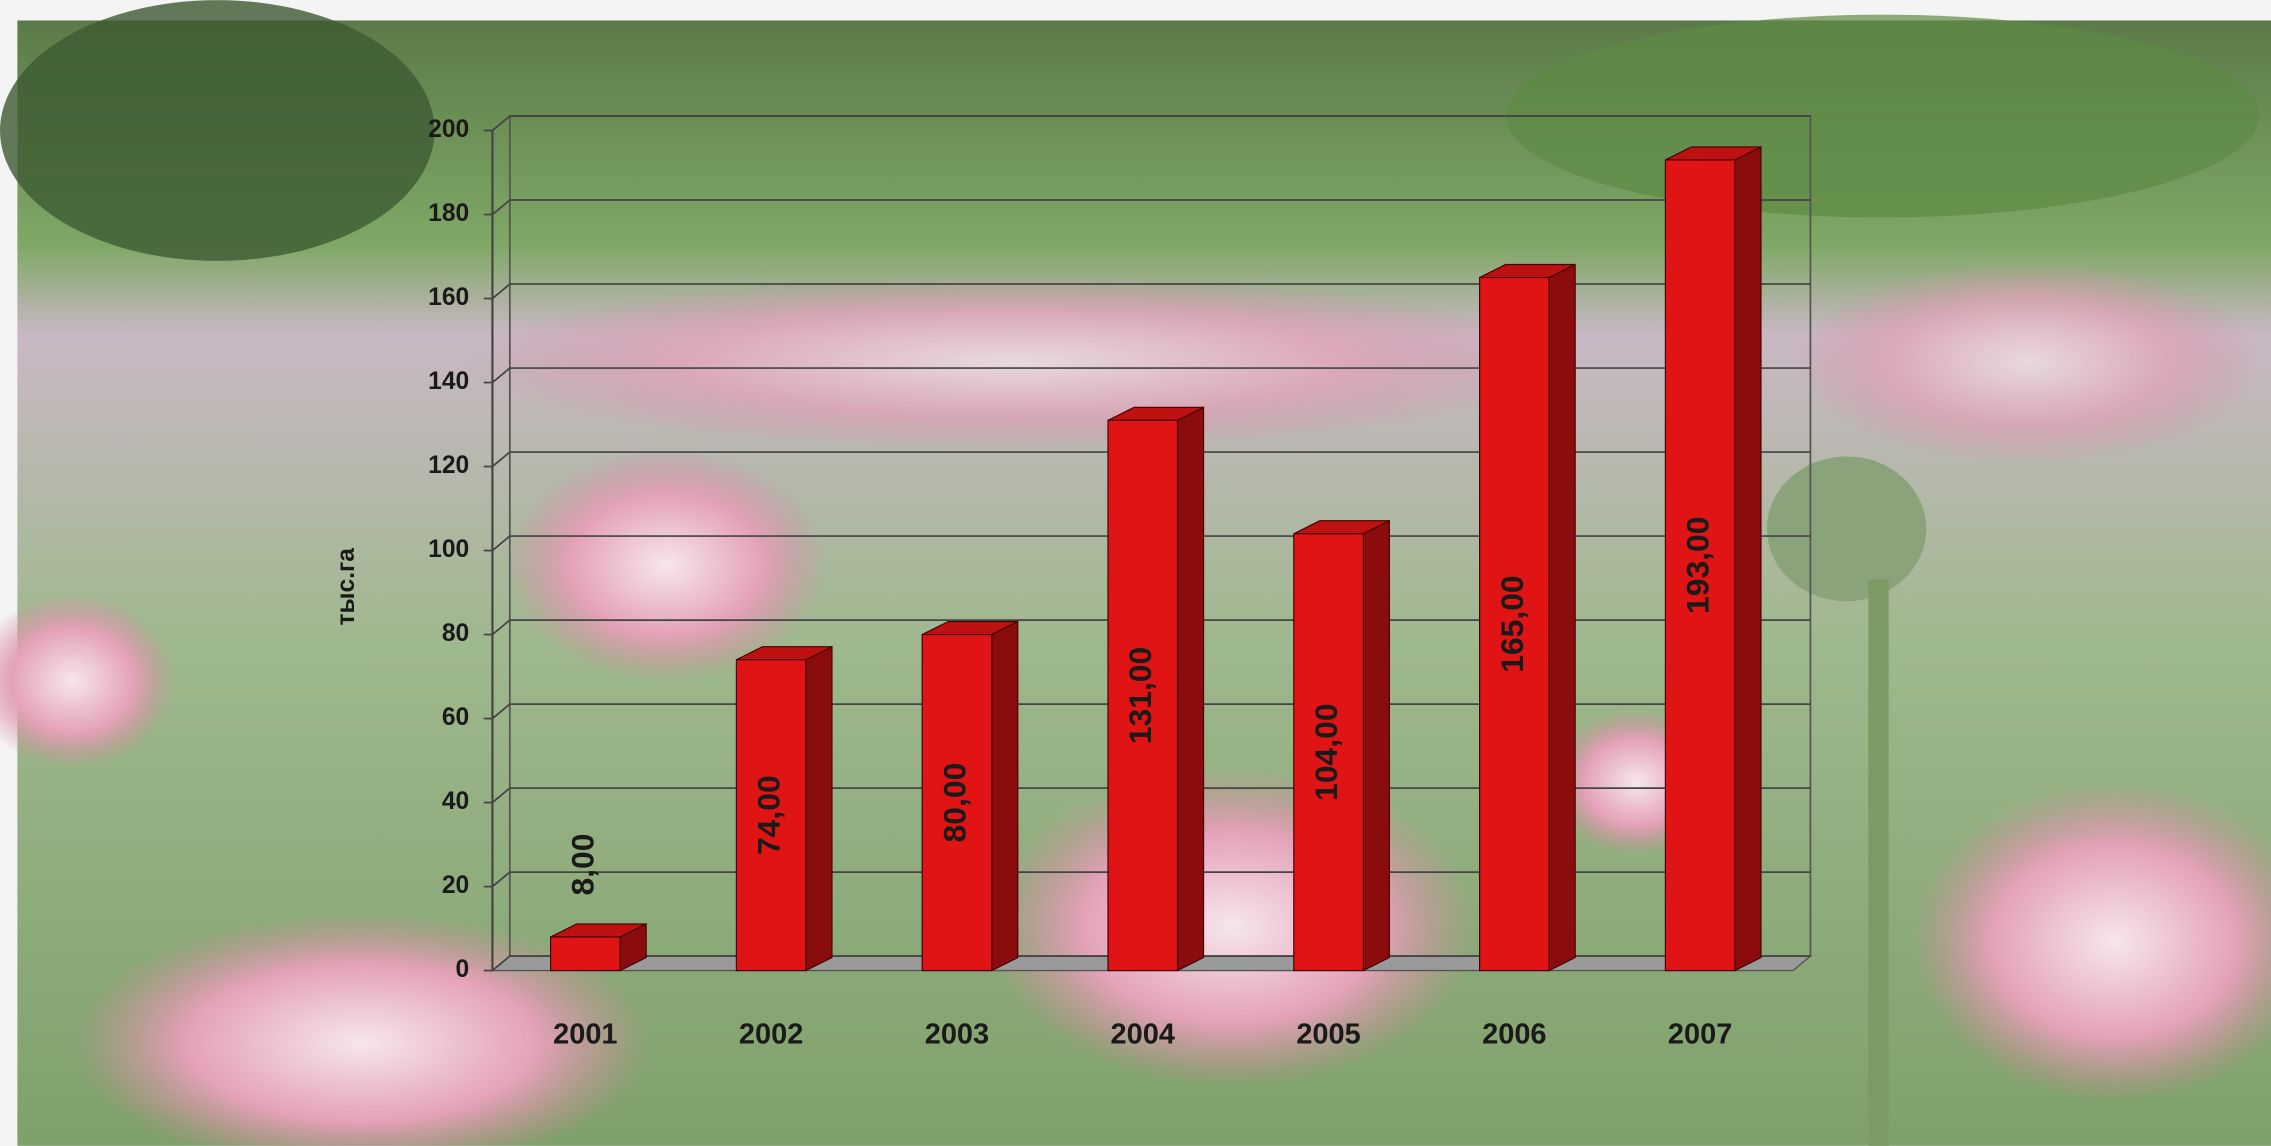 The height and width of the screenshot is (1146, 2271). I want to click on y-tick-label: 180, so click(448, 213).